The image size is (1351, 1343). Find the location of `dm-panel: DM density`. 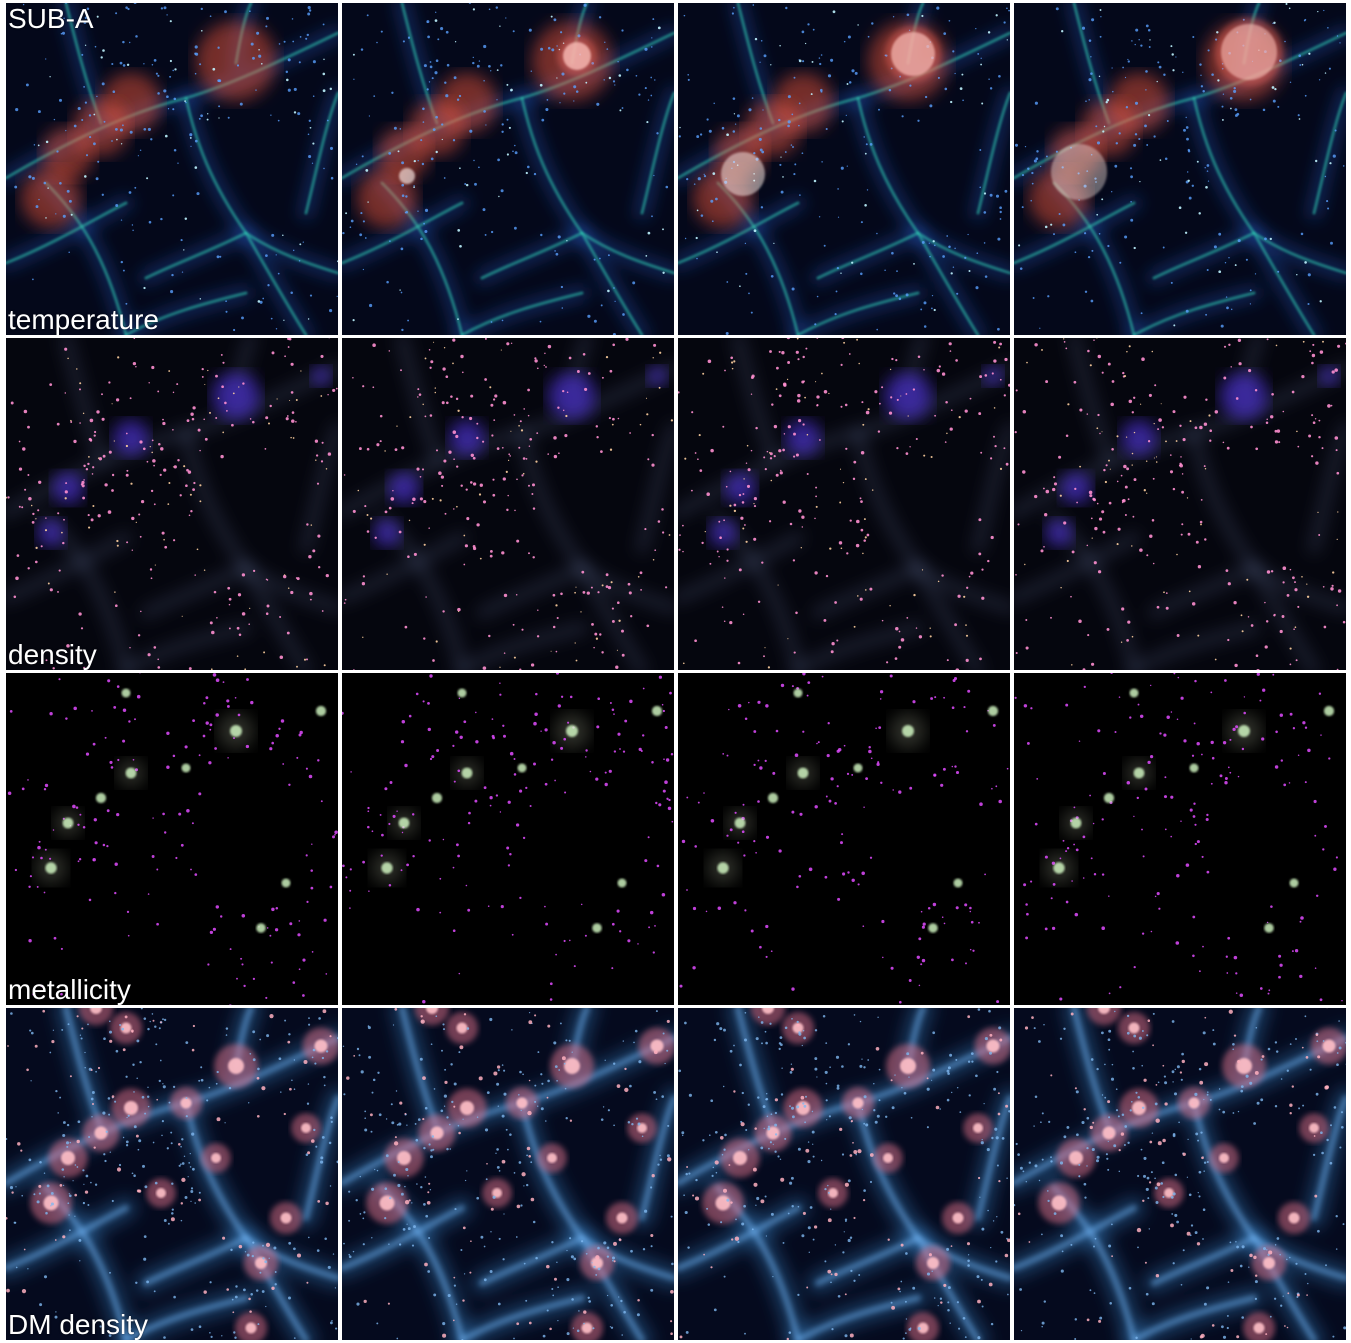

dm-panel: DM density is located at coordinates (172, 1174).